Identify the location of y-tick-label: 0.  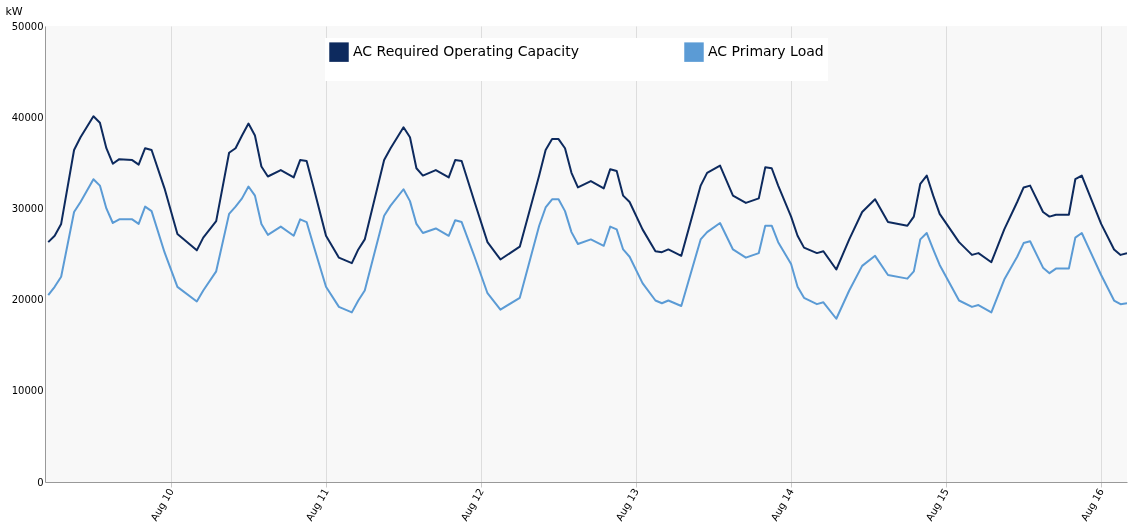
(40, 482).